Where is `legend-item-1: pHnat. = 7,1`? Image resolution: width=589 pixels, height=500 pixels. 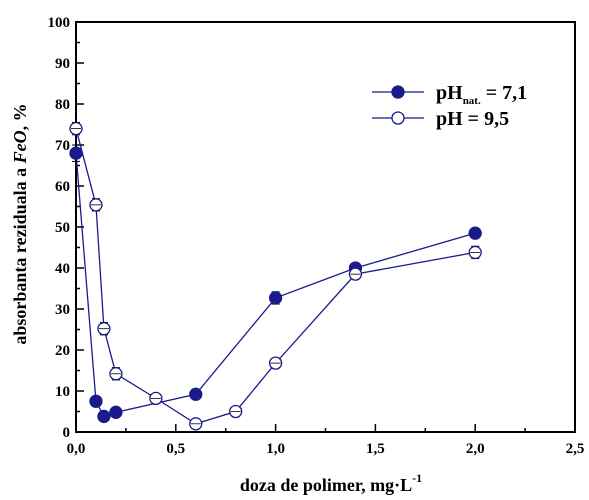
legend-item-1: pHnat. = 7,1 is located at coordinates (449, 94).